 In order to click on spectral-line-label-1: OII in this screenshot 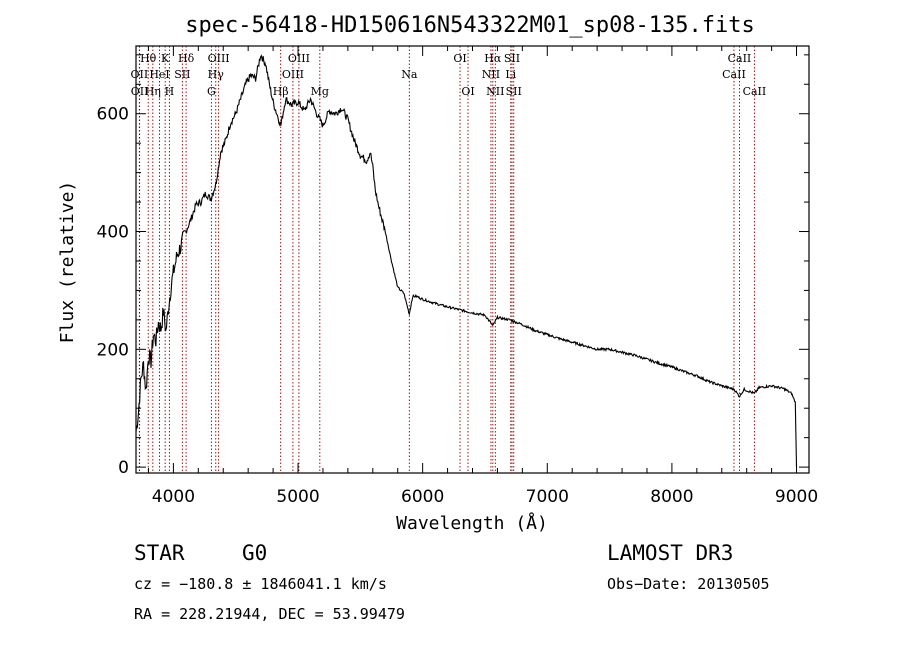, I will do `click(140, 91)`.